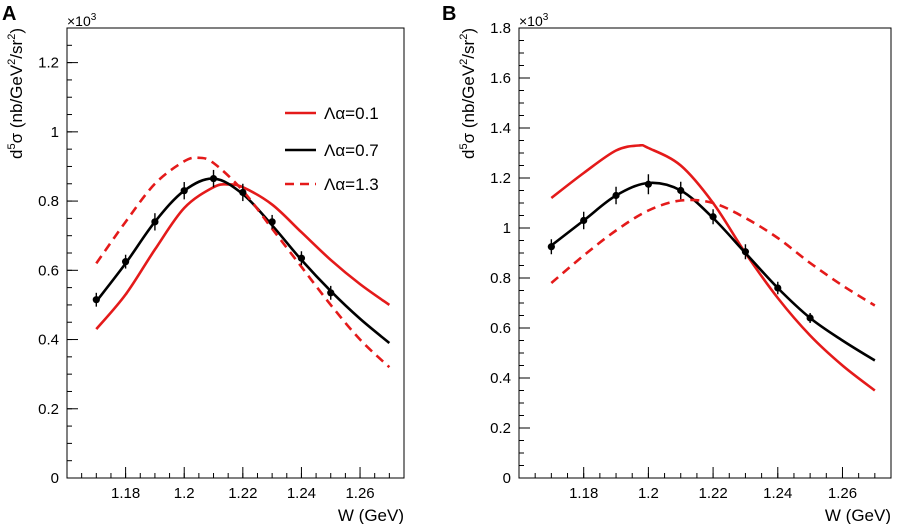 This screenshot has width=906, height=524. What do you see at coordinates (351, 150) in the screenshot?
I see `legend-label-1: Λα=0.7` at bounding box center [351, 150].